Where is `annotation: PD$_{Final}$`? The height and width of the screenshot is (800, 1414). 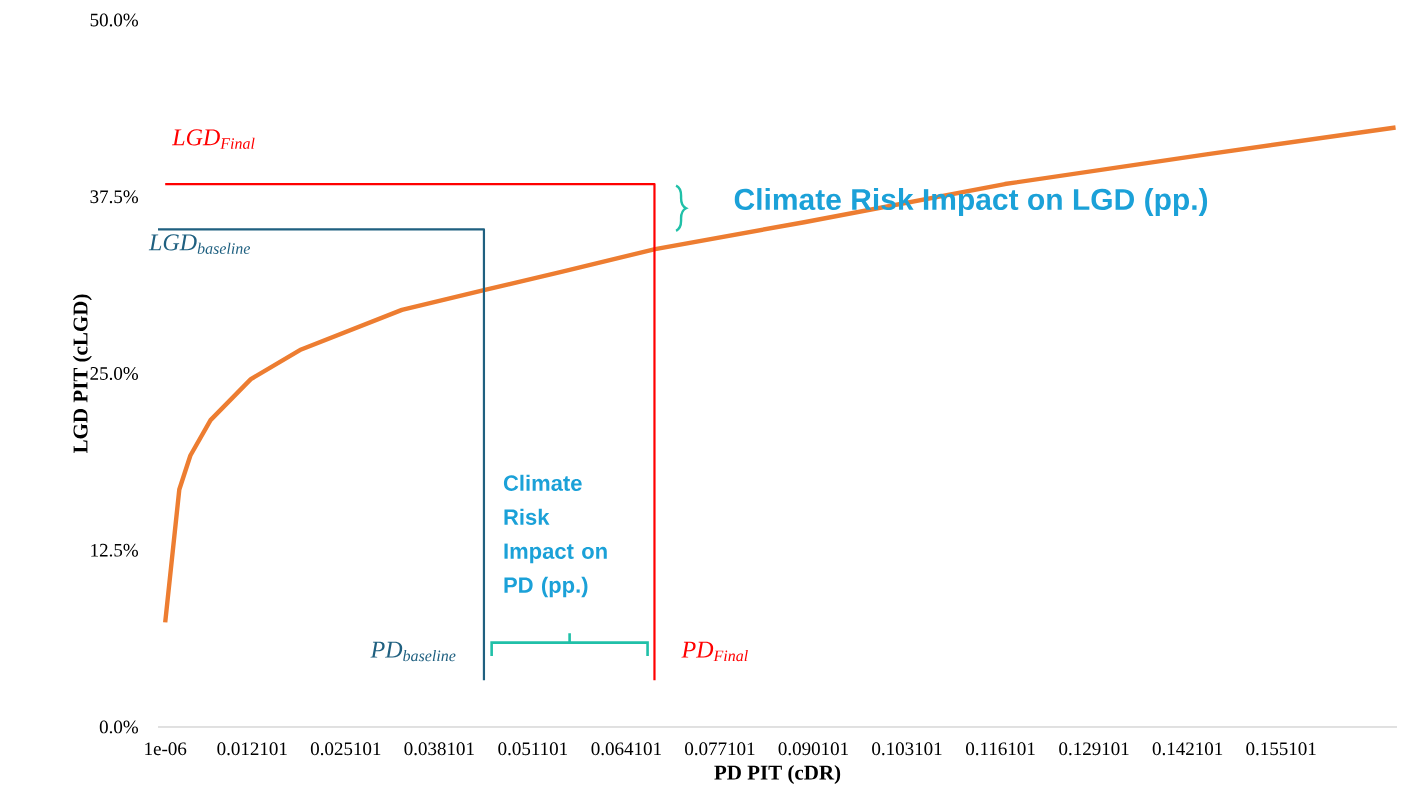
annotation: PD$_{Final}$ is located at coordinates (714, 651).